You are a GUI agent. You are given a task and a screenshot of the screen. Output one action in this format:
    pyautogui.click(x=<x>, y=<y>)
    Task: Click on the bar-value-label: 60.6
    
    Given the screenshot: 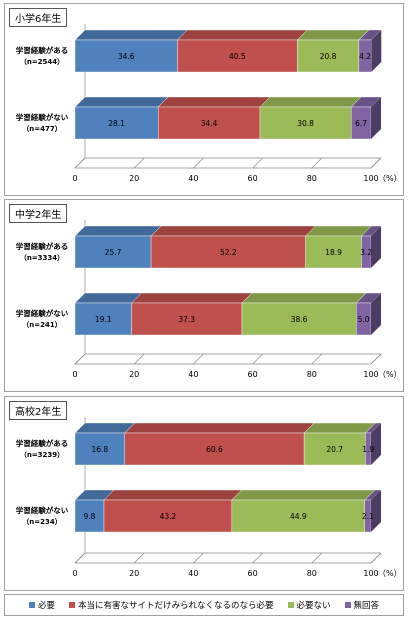 What is the action you would take?
    pyautogui.click(x=214, y=449)
    